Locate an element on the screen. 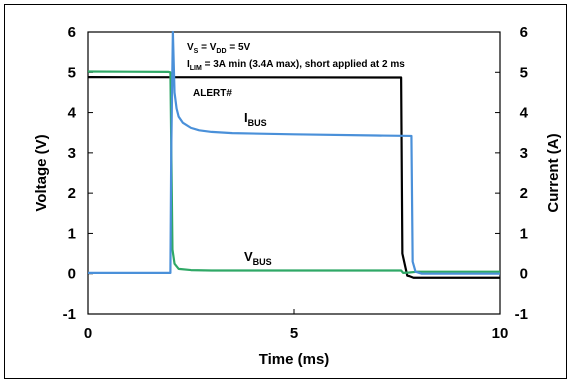 Image resolution: width=573 pixels, height=385 pixels. x-axis-label: Time (ms) is located at coordinates (294, 359).